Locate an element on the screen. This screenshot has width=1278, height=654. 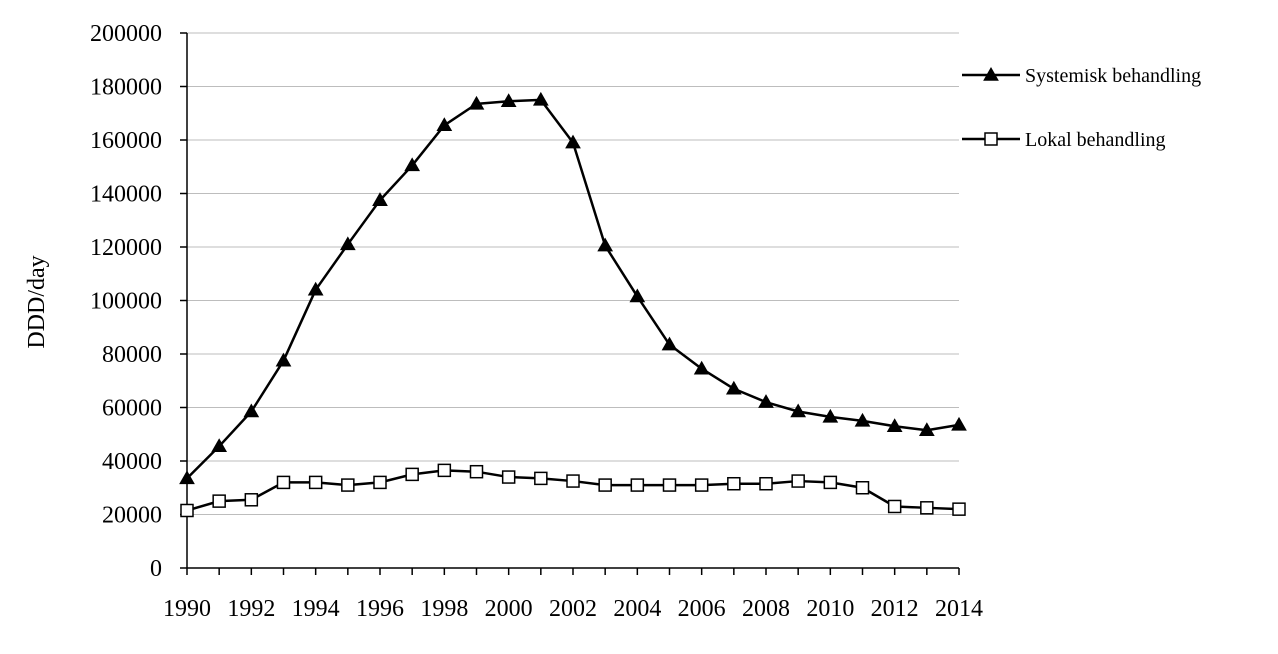
legend-label: Lokal behandling is located at coordinates (1095, 140).